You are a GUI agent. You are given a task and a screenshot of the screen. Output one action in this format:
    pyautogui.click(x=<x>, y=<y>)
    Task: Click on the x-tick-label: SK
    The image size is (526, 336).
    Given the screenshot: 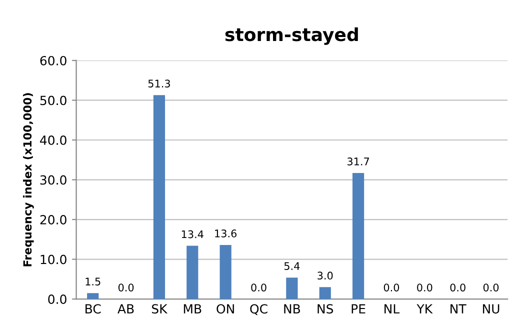 What is the action you would take?
    pyautogui.click(x=160, y=309)
    